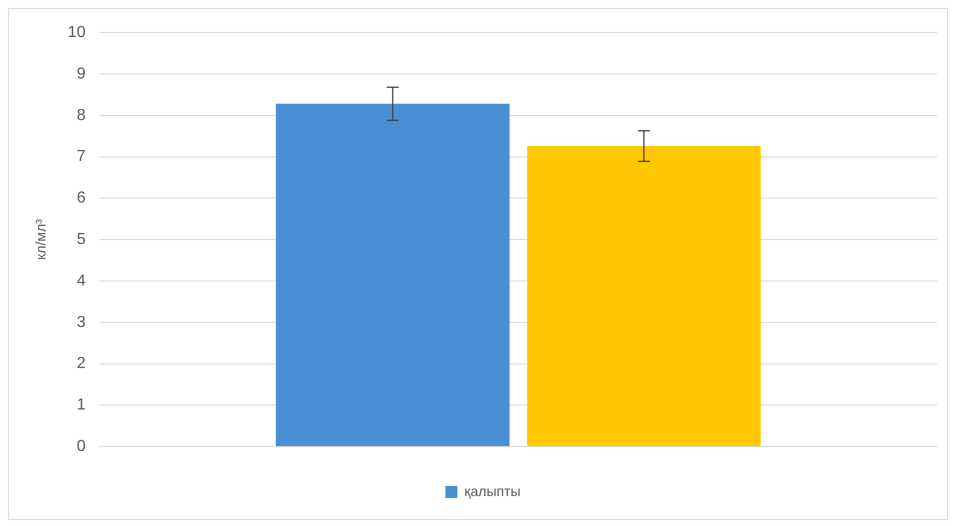 The height and width of the screenshot is (526, 955). What do you see at coordinates (81, 115) in the screenshot?
I see `y-tick-label: 8` at bounding box center [81, 115].